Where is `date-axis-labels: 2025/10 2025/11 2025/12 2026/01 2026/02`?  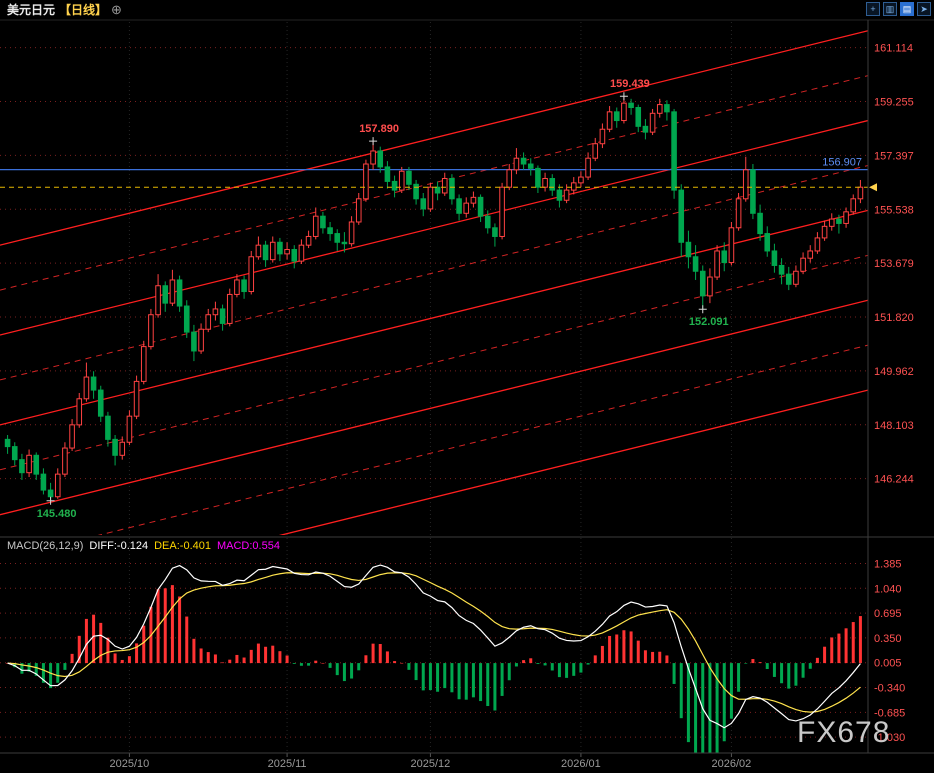 date-axis-labels: 2025/10 2025/11 2025/12 2026/01 2026/02 is located at coordinates (431, 761).